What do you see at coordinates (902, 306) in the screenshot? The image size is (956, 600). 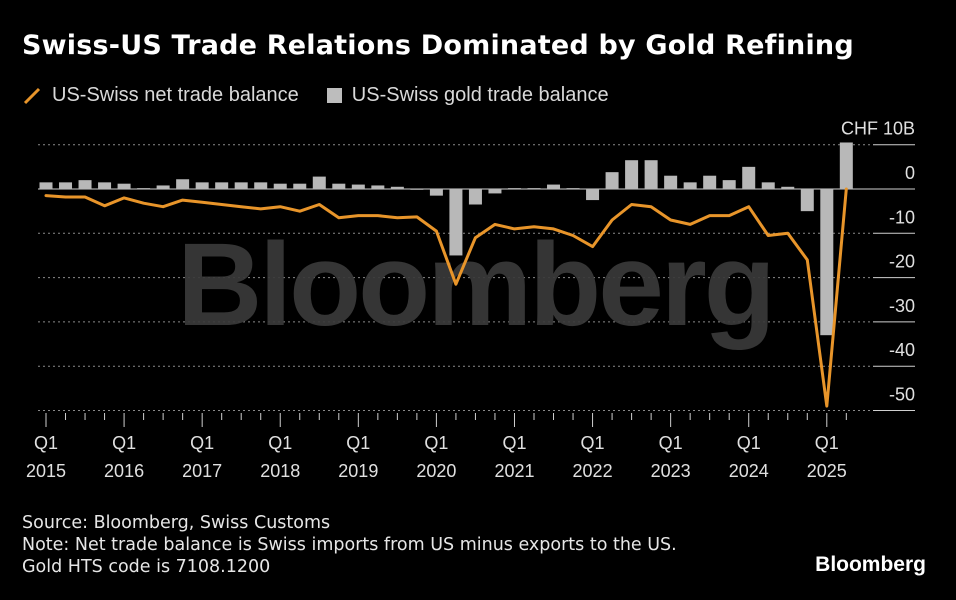 I see `y-tick-label: -30` at bounding box center [902, 306].